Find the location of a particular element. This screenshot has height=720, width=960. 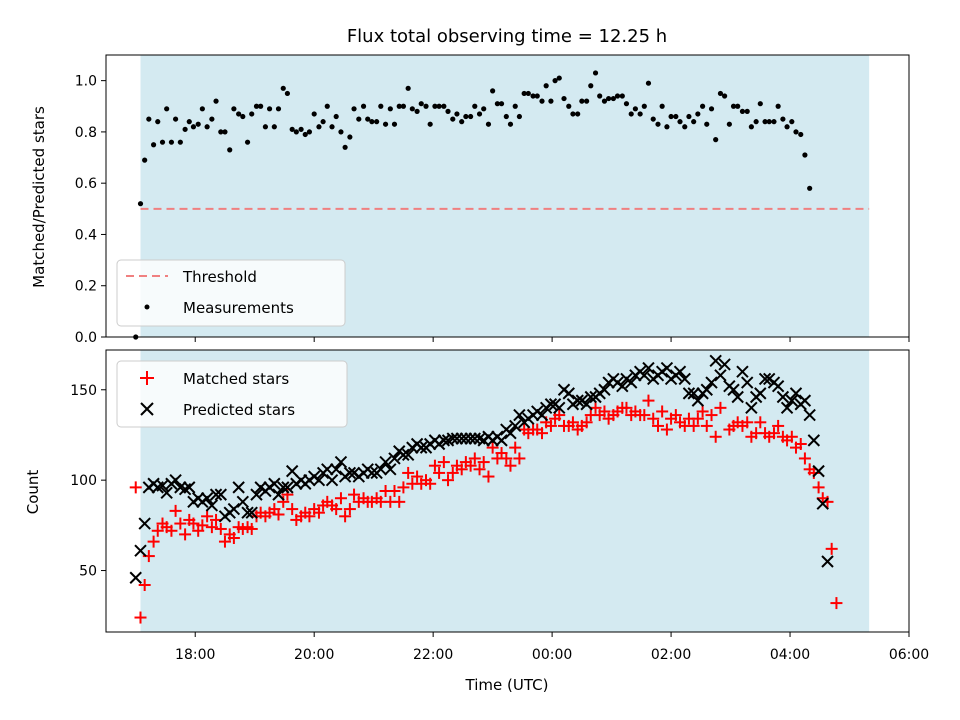

y-tick-label: 100 is located at coordinates (83, 481).